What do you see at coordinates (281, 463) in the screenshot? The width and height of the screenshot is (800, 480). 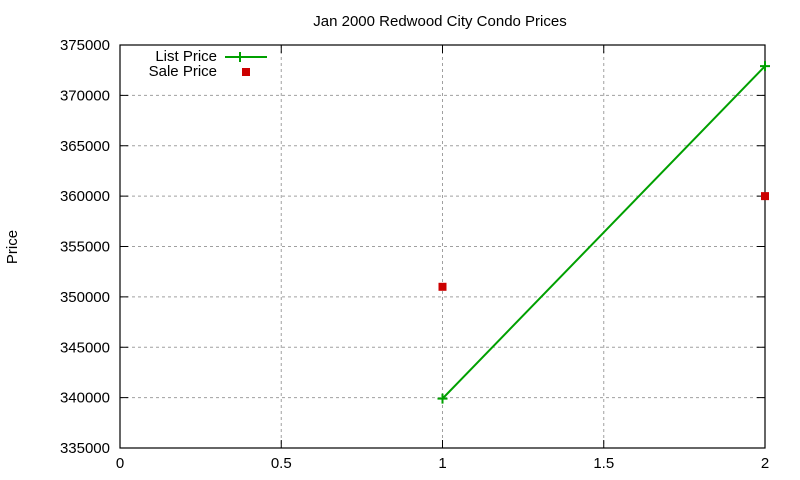 I see `x-tick-label: 0.5` at bounding box center [281, 463].